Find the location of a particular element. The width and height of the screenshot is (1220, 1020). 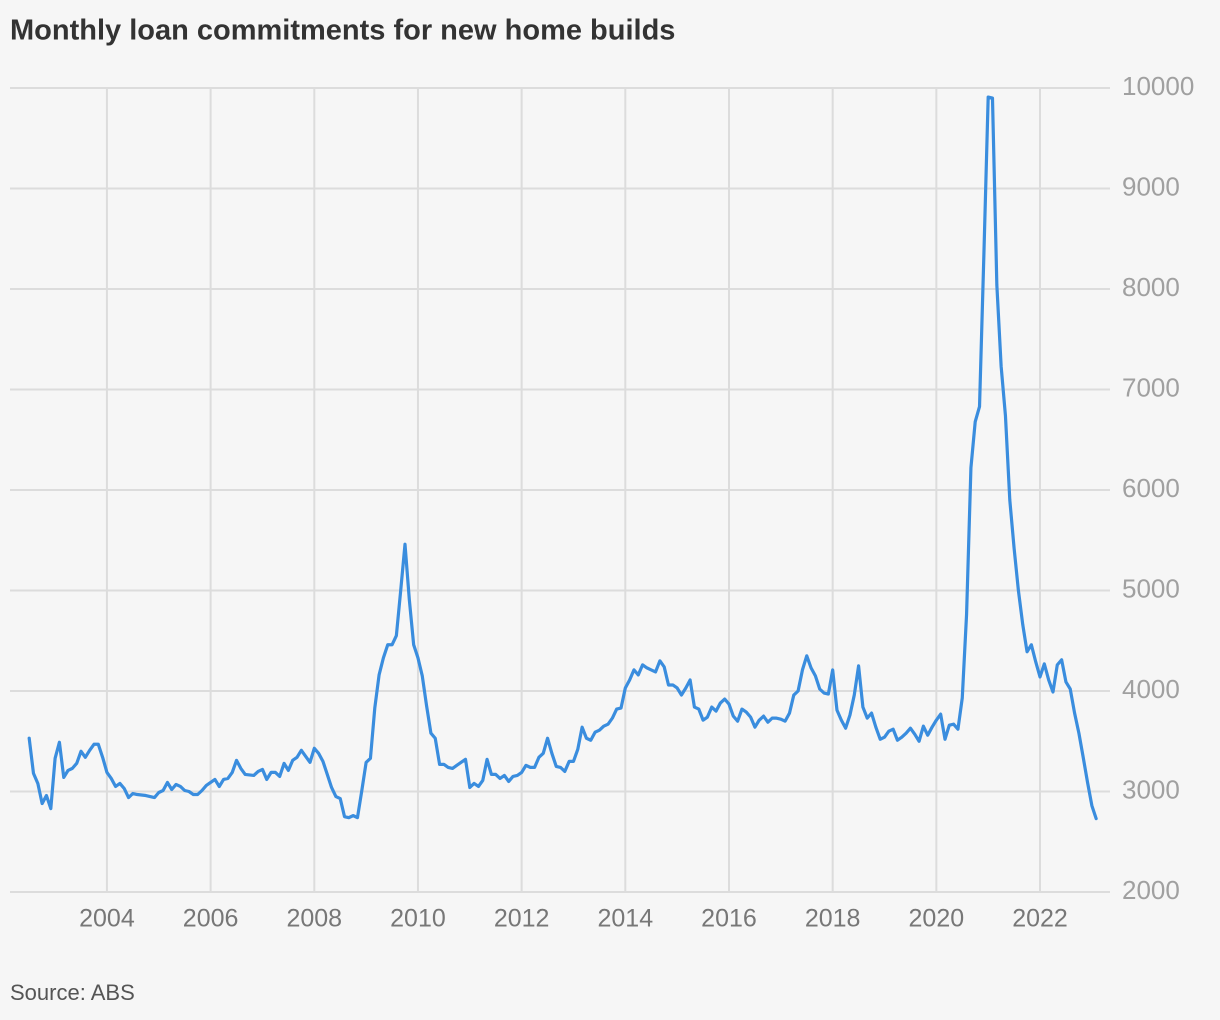

x-tick-label: 2012 is located at coordinates (522, 919).